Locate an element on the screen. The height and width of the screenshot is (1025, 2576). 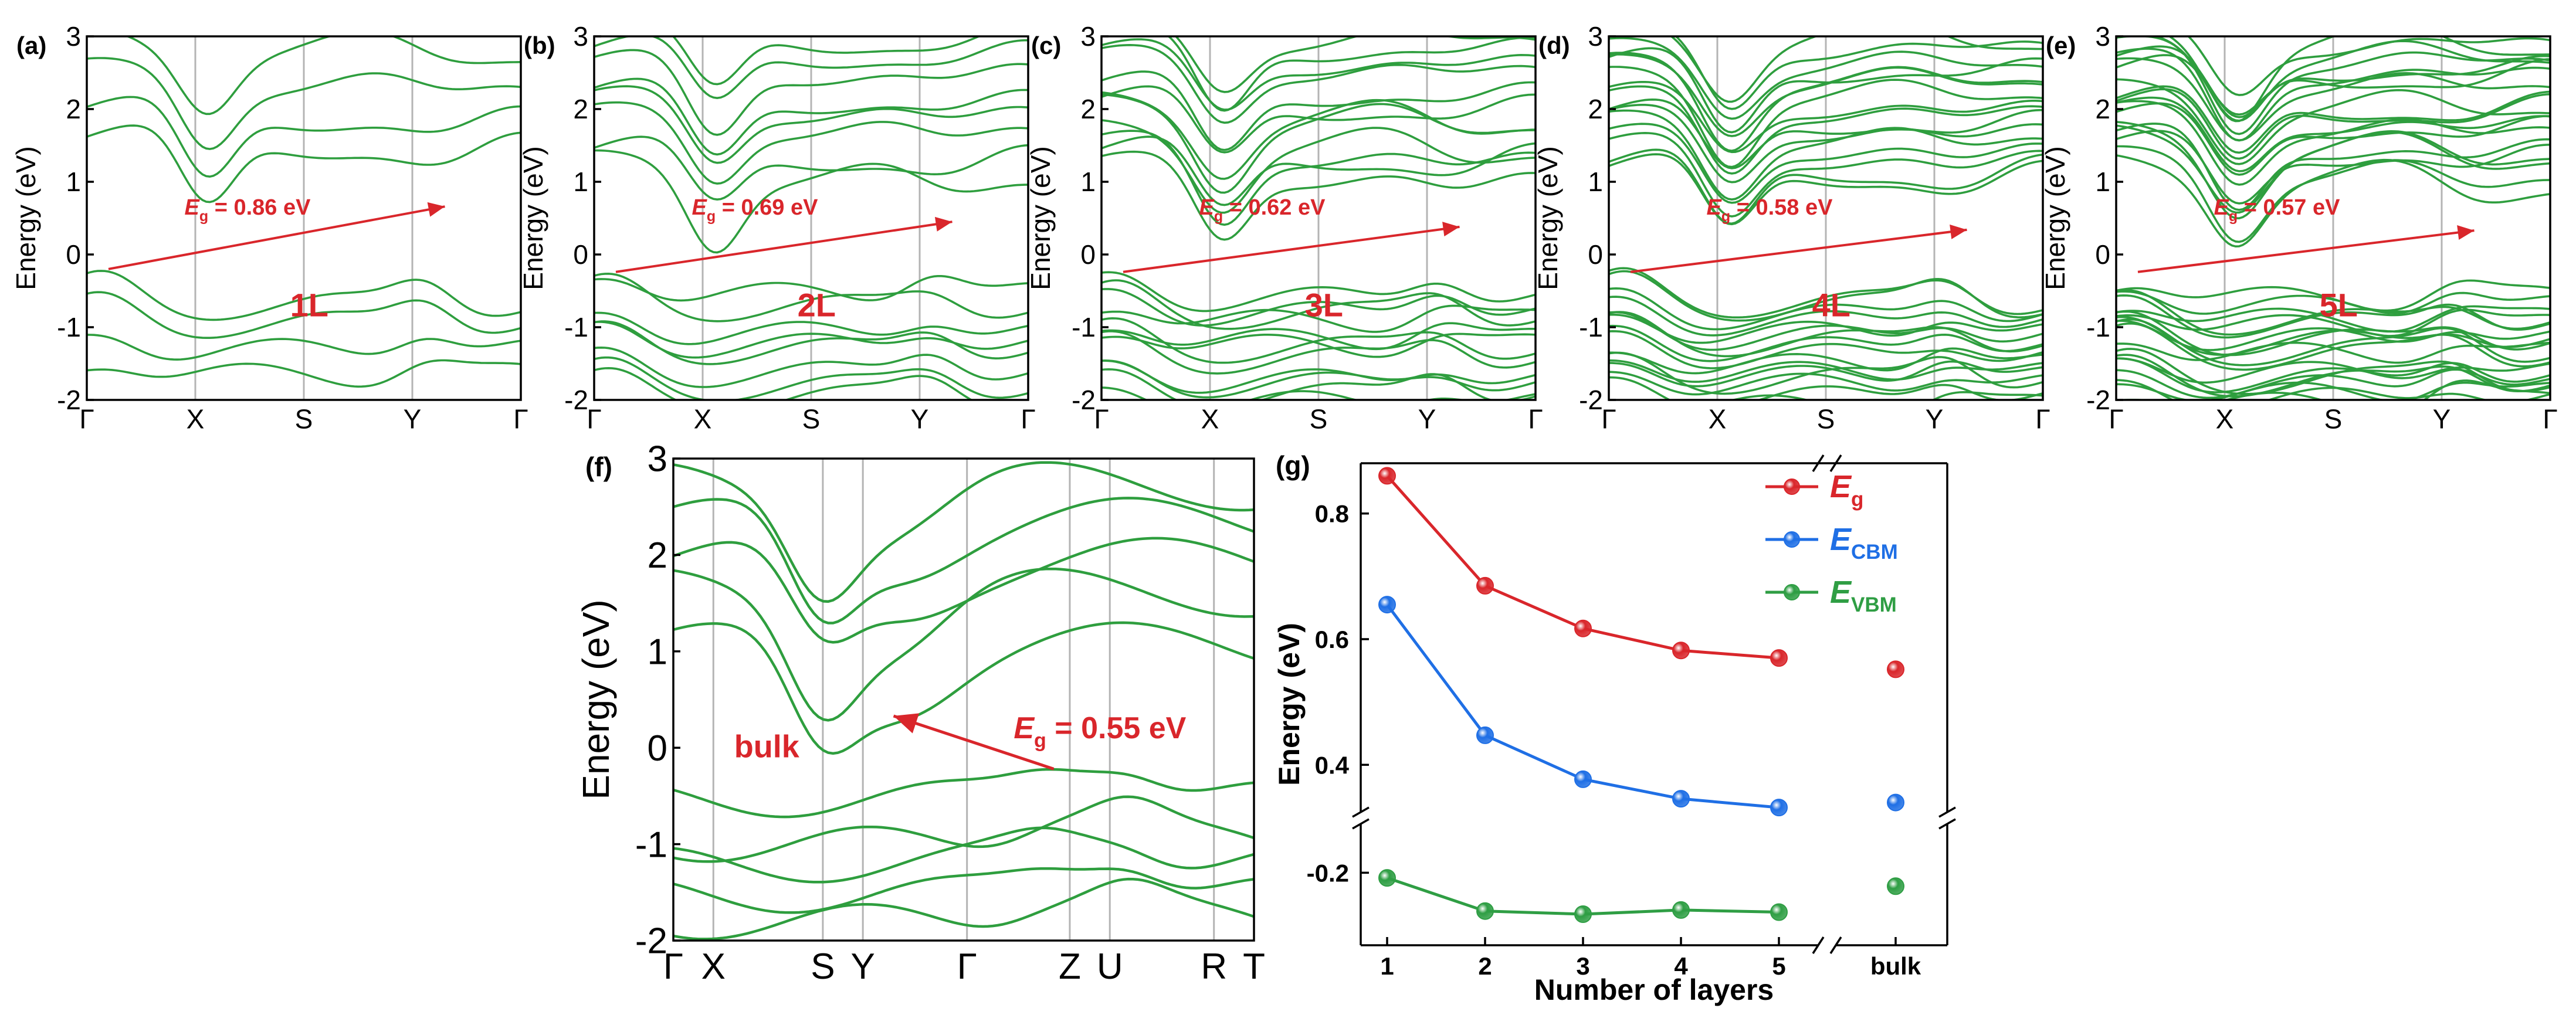
layer-label-c: 3L is located at coordinates (1324, 304).